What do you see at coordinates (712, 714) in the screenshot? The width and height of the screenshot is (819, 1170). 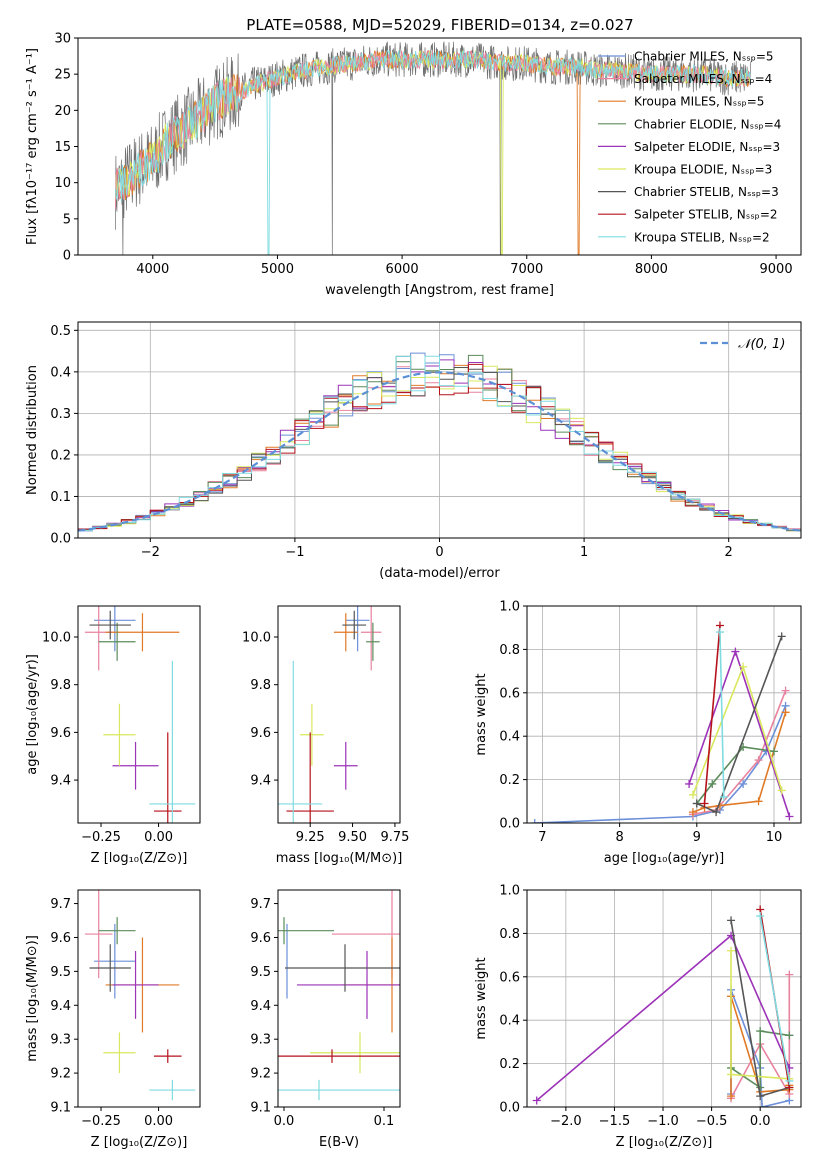 I see `weight-line-salpeter_stelib` at bounding box center [712, 714].